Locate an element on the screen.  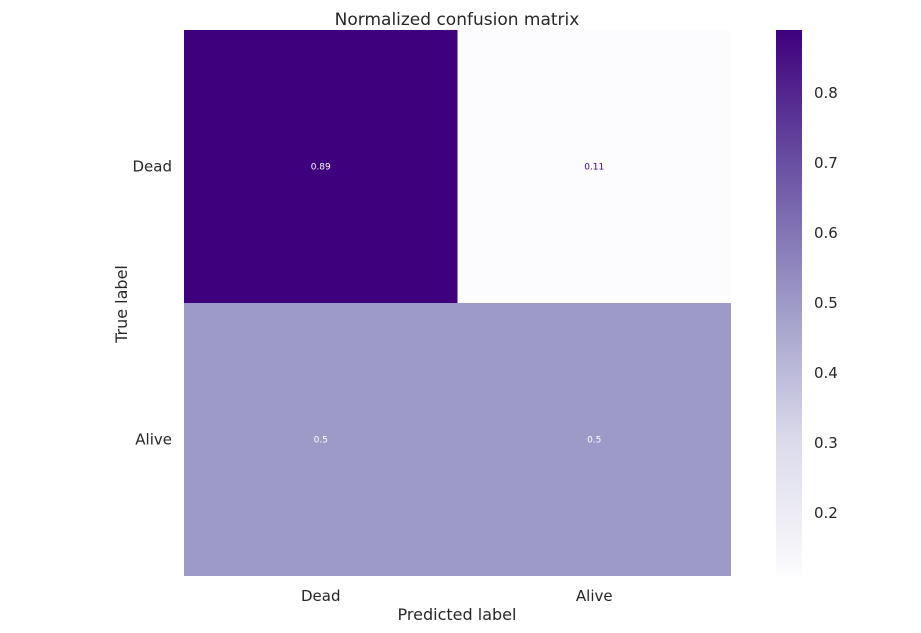
colorbar-ticks: 0.2 0.3 0.4 0.5 0.6 0.7 0.8 is located at coordinates (826, 303).